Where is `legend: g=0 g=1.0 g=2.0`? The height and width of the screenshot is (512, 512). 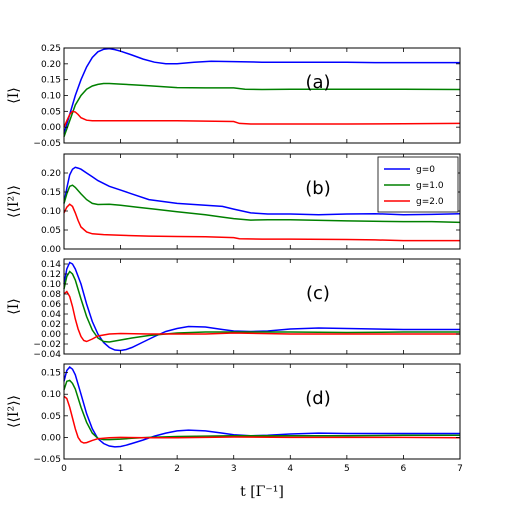 legend: g=0 g=1.0 g=2.0 is located at coordinates (418, 184).